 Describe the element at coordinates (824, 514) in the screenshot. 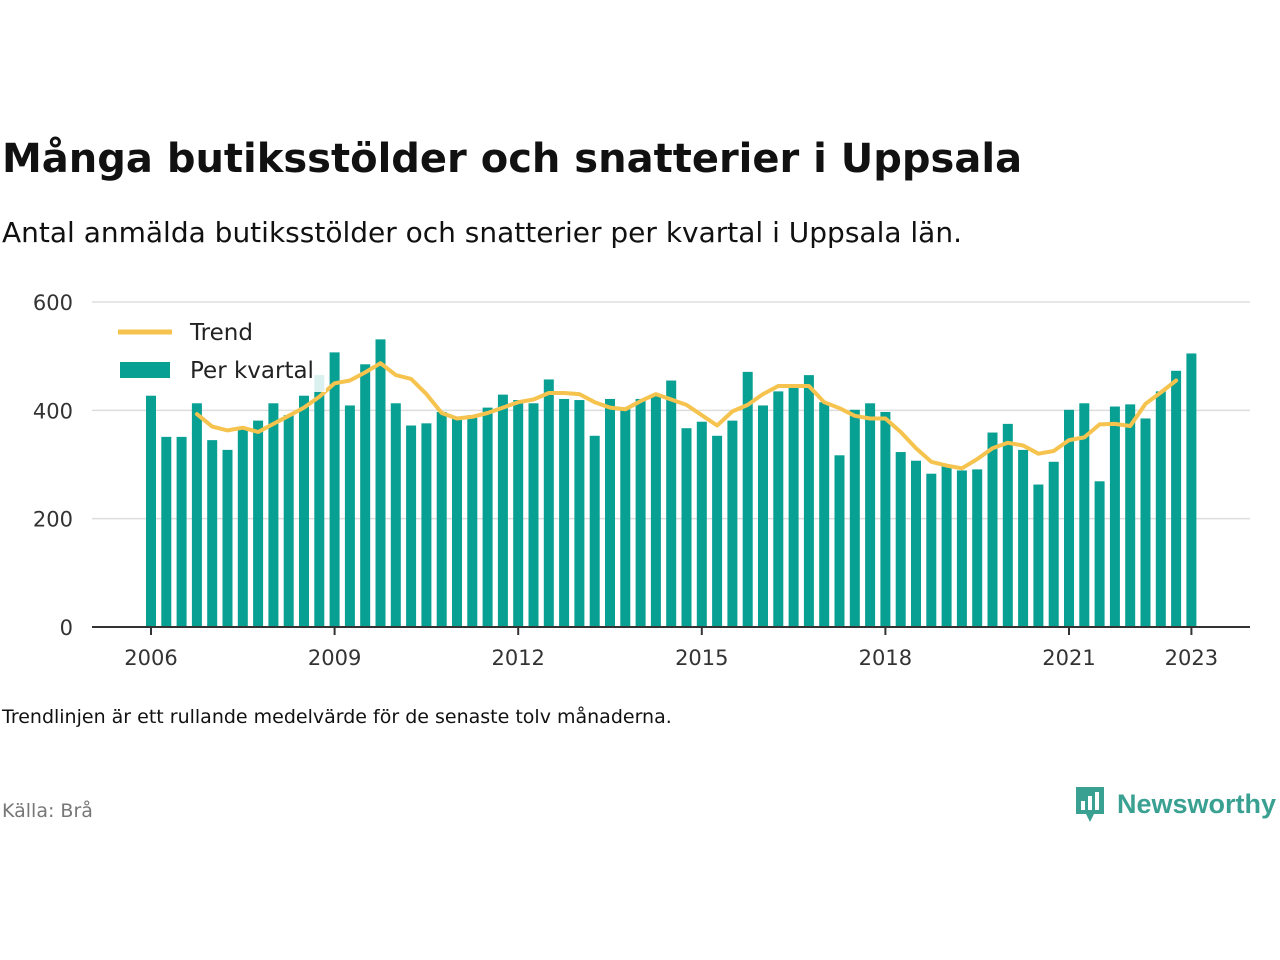

I see `bar-2017-Q1` at that location.